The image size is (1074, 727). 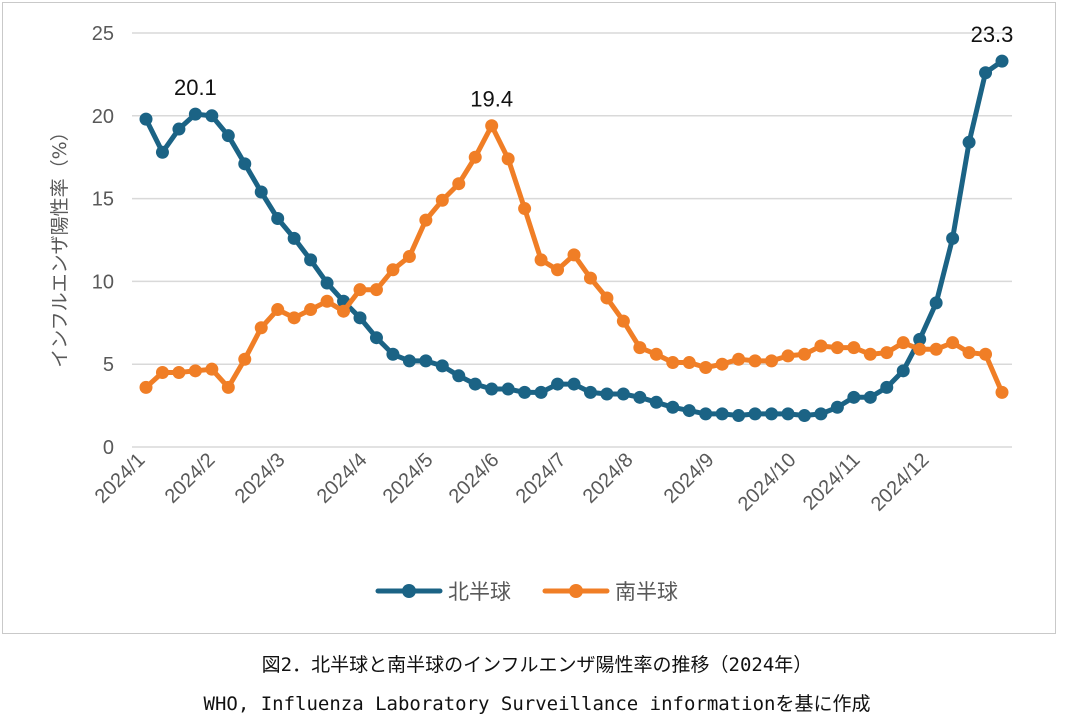 What do you see at coordinates (646, 592) in the screenshot?
I see `legend-label: 南半球` at bounding box center [646, 592].